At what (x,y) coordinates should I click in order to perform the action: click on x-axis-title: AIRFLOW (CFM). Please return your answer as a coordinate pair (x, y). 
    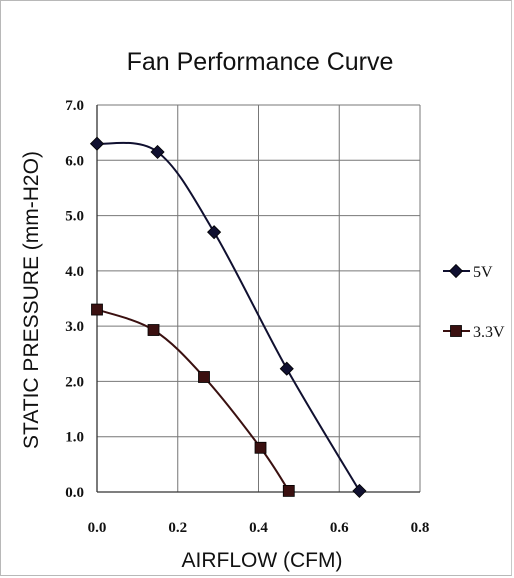
    Looking at the image, I should click on (262, 560).